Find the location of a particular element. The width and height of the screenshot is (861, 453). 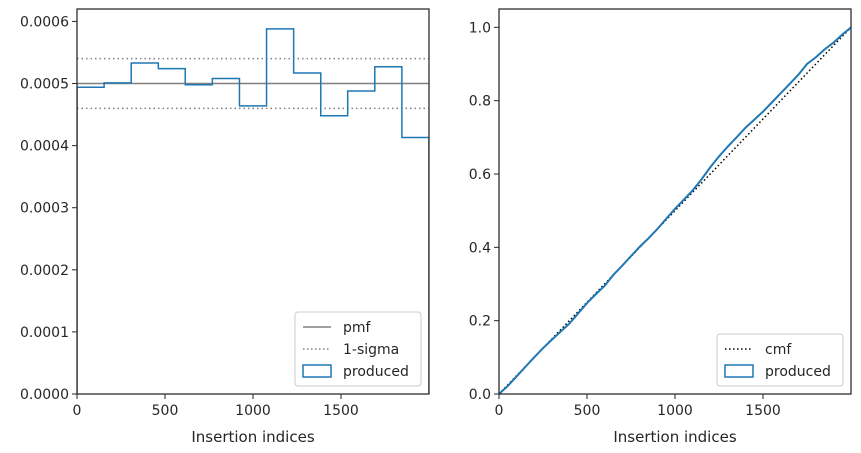

legend: cmf produced is located at coordinates (780, 360).